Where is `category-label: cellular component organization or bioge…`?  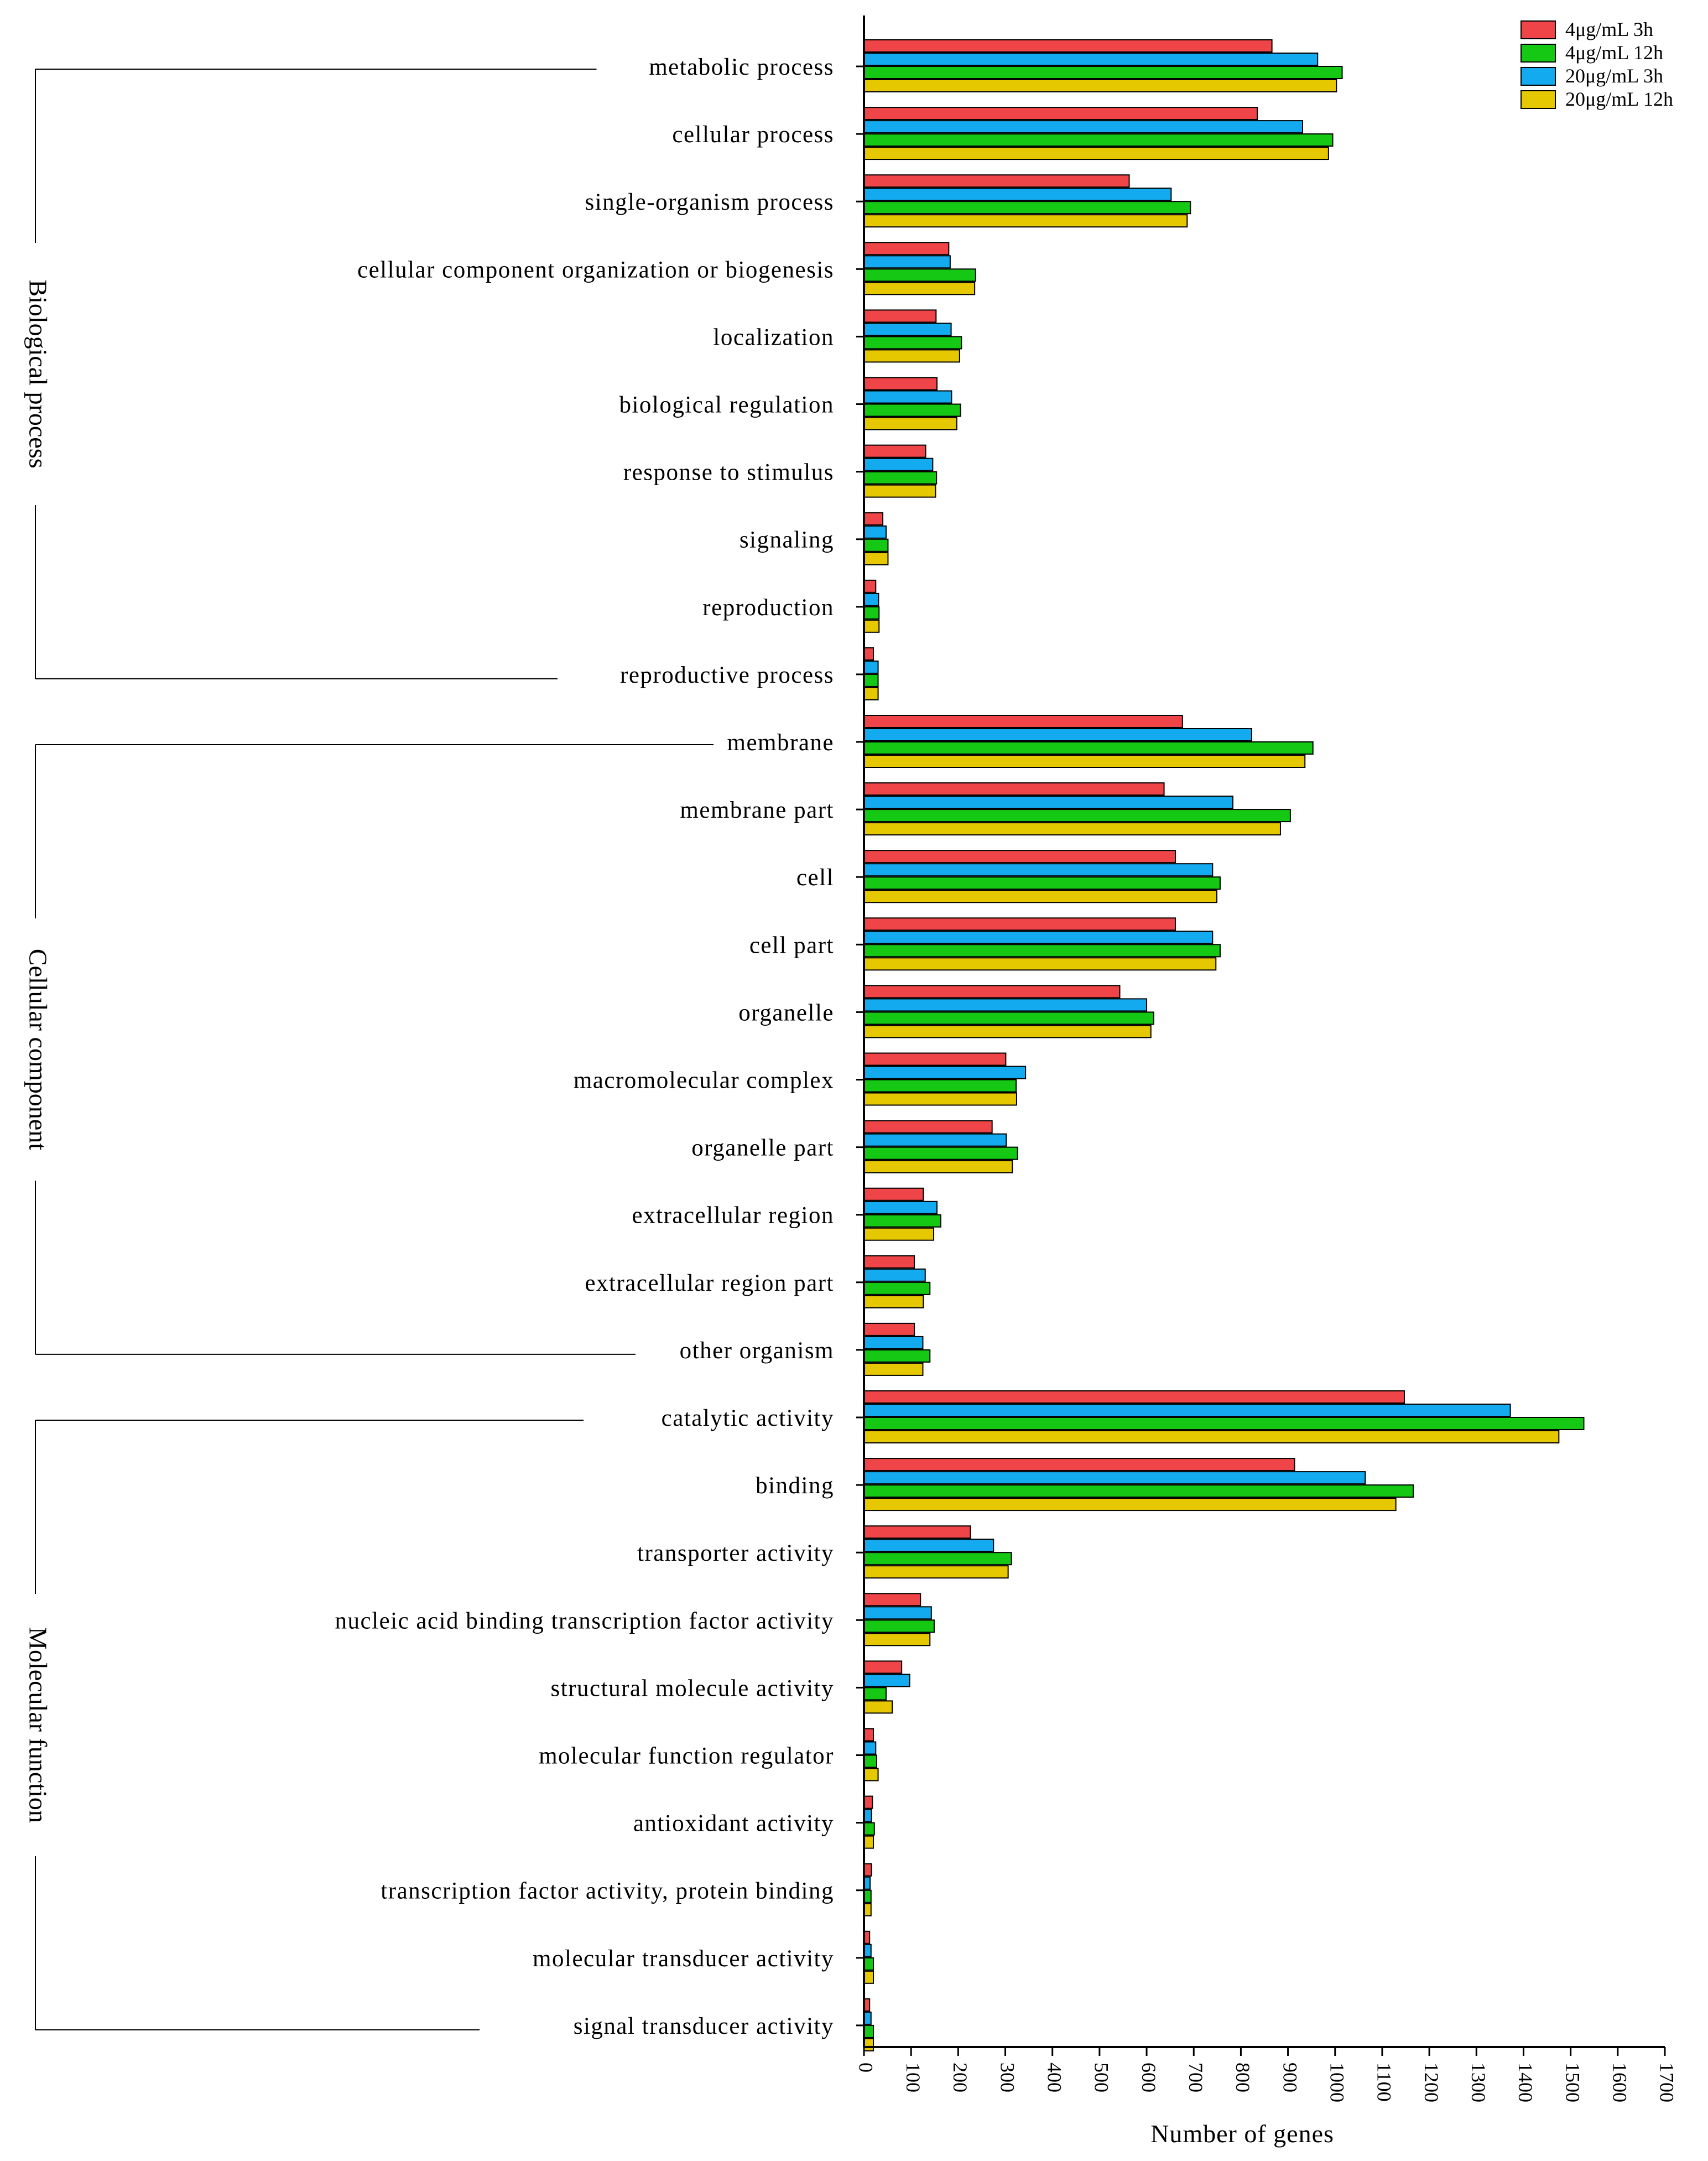 category-label: cellular component organization or bioge… is located at coordinates (595, 270).